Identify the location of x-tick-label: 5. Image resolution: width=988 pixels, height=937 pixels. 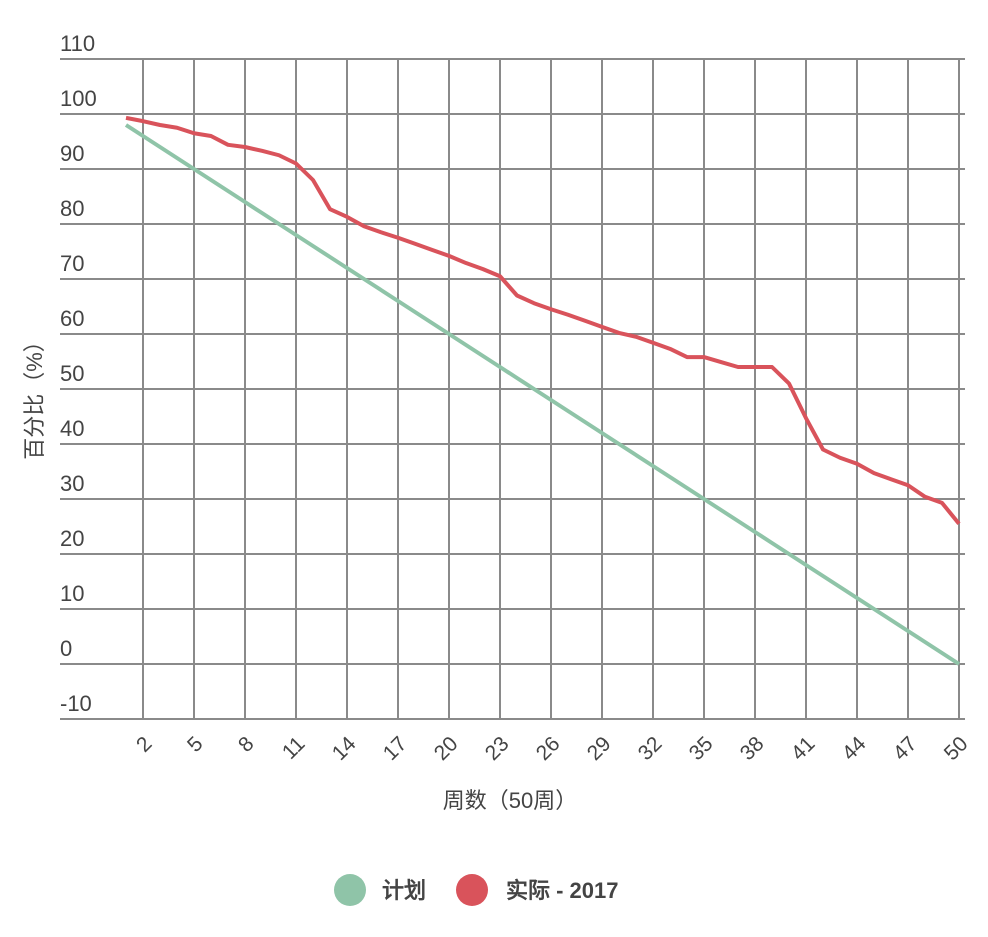
(195, 744).